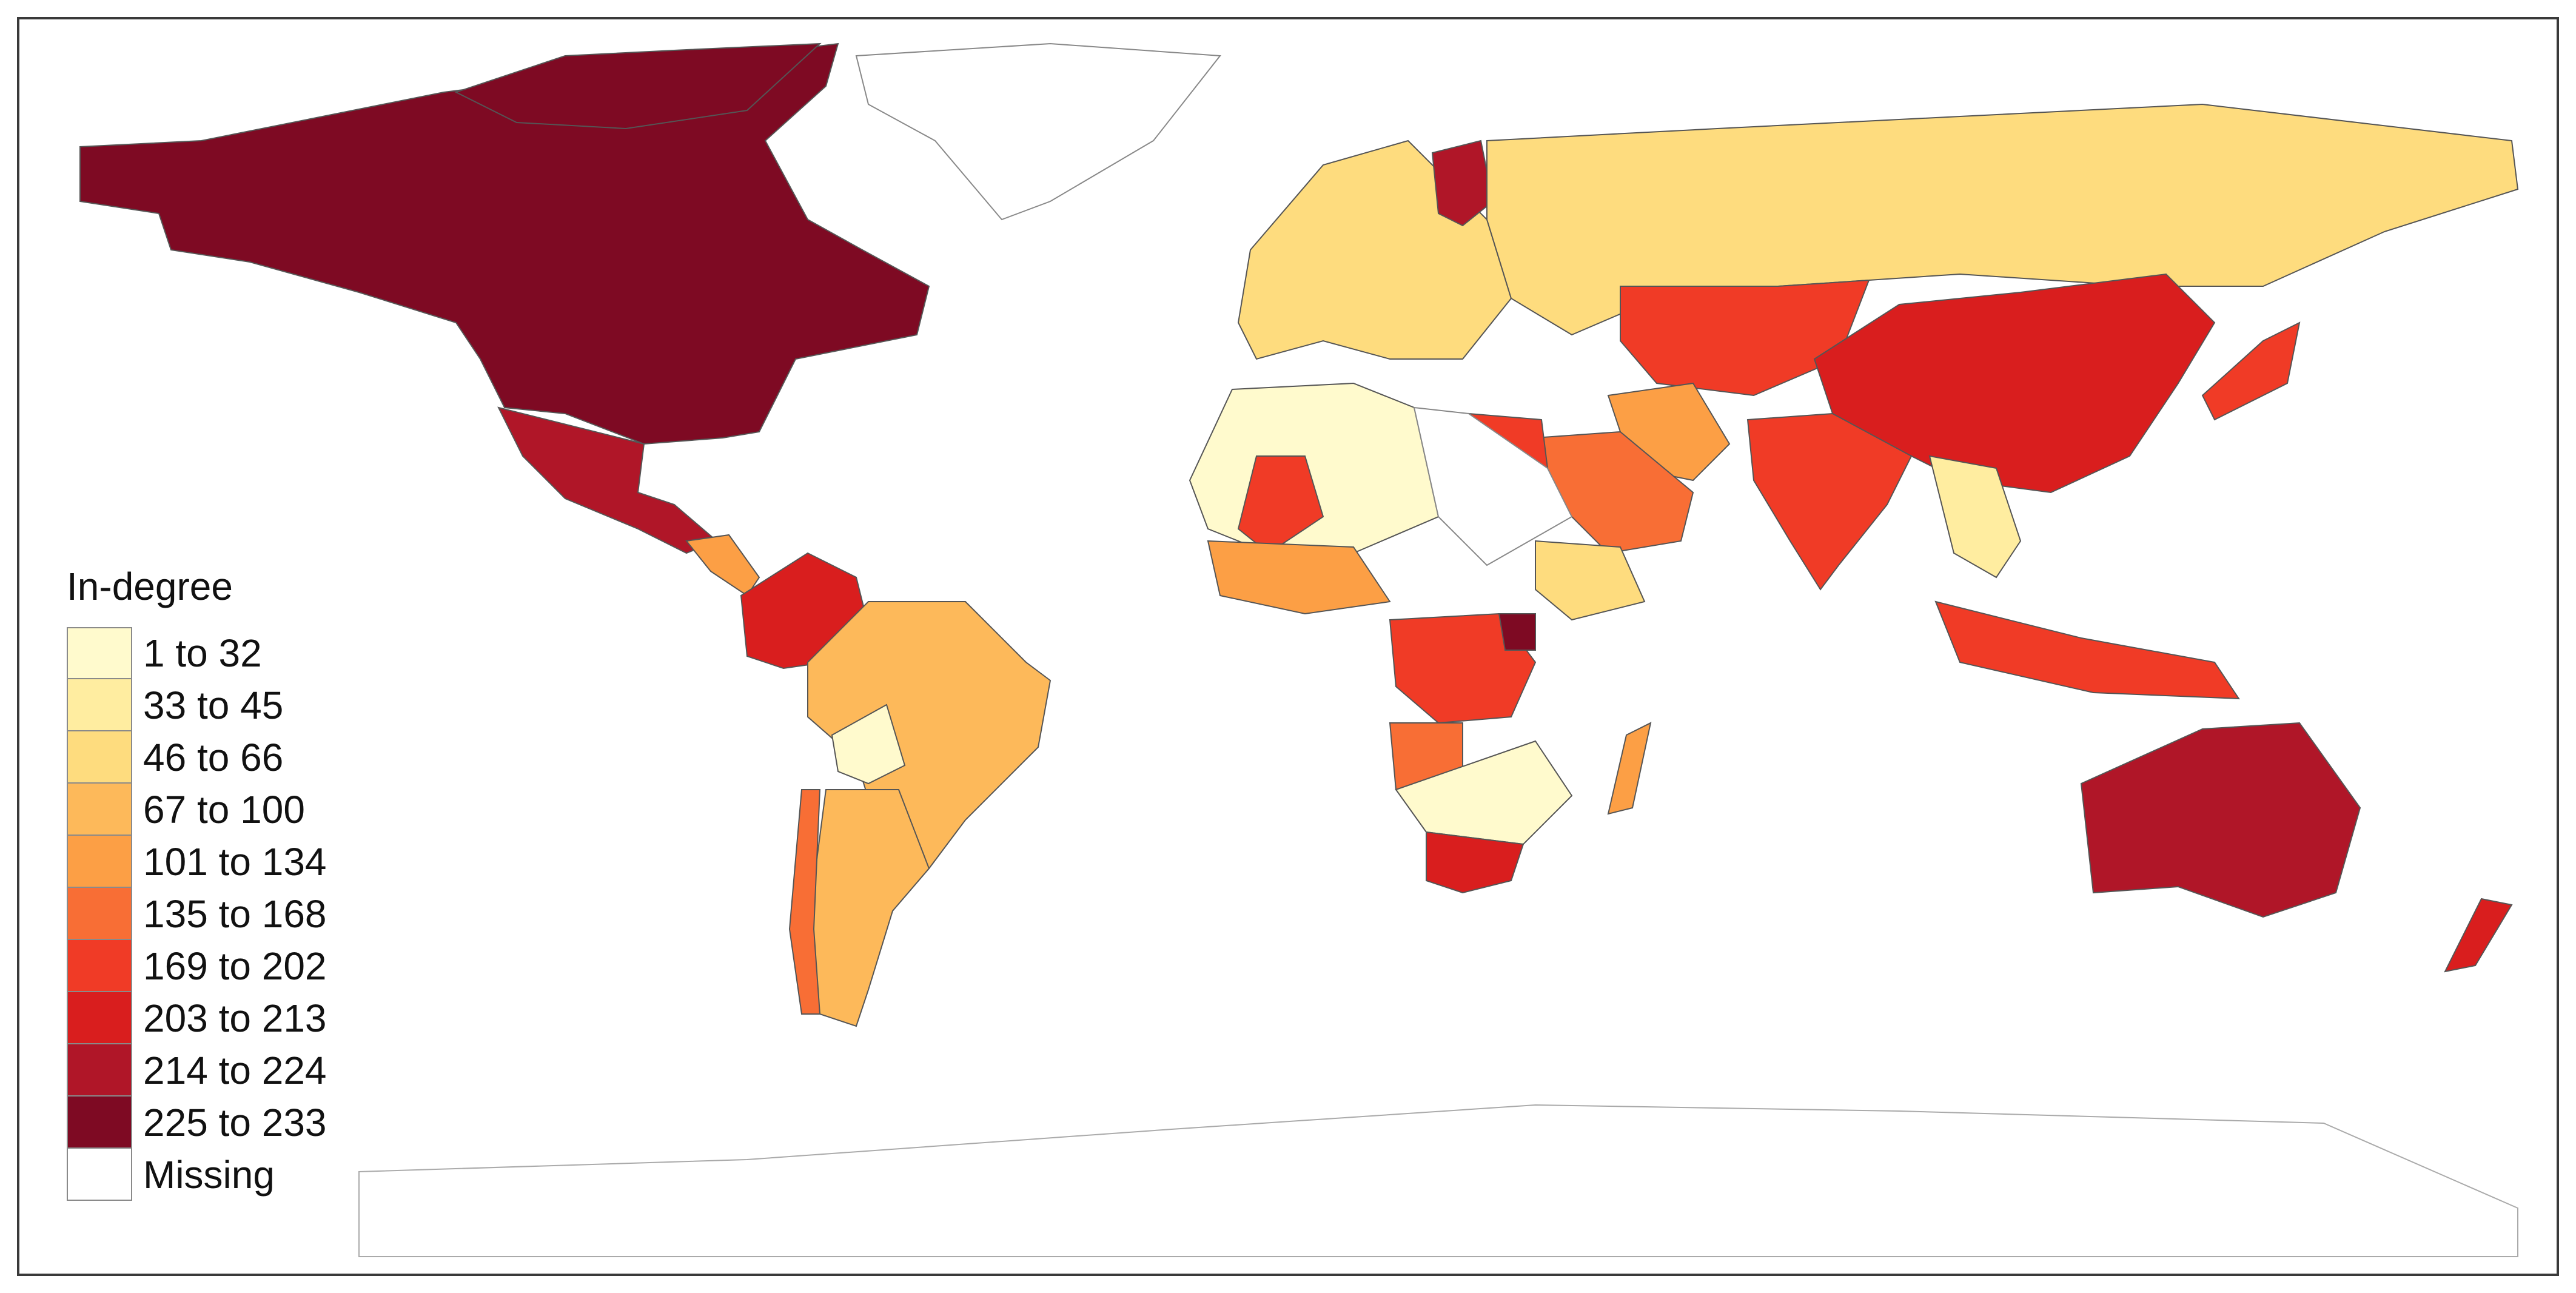 This screenshot has width=2576, height=1293. What do you see at coordinates (504, 243) in the screenshot?
I see `region-north-america` at bounding box center [504, 243].